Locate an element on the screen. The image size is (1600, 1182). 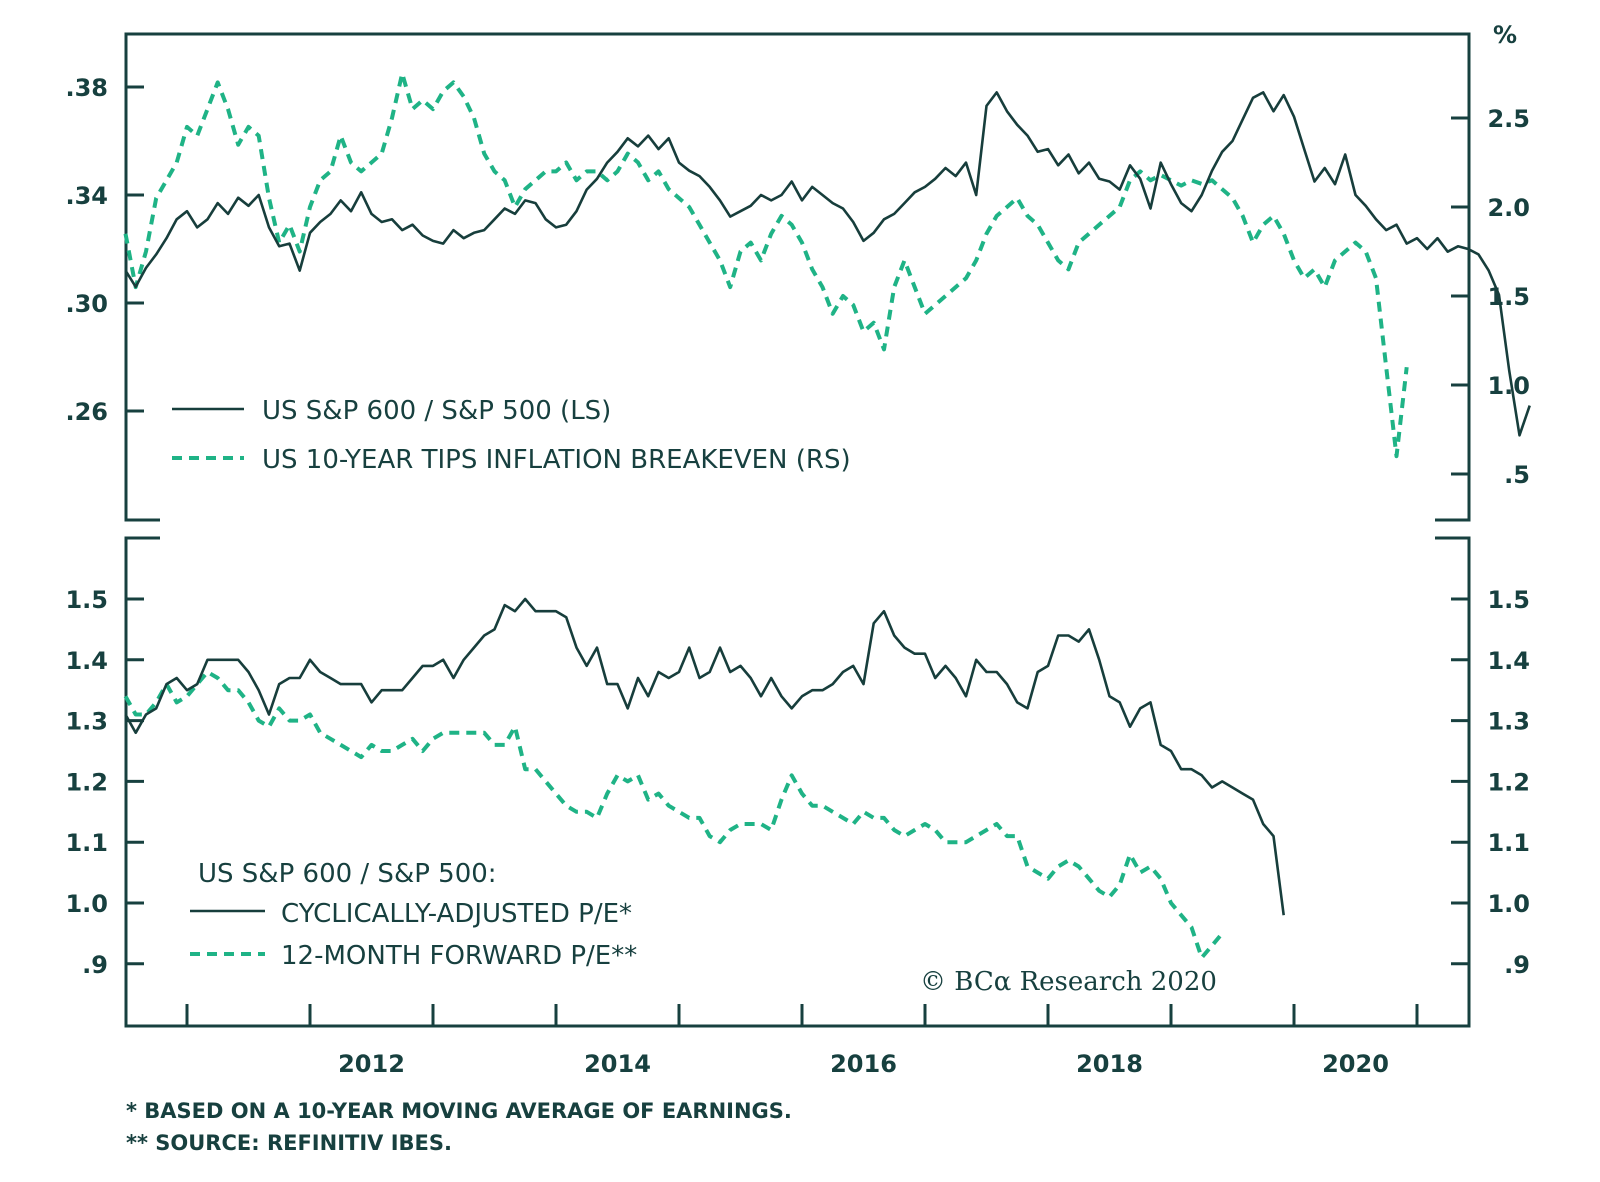
y-tick-label-right: 1.4 is located at coordinates (1508, 661).